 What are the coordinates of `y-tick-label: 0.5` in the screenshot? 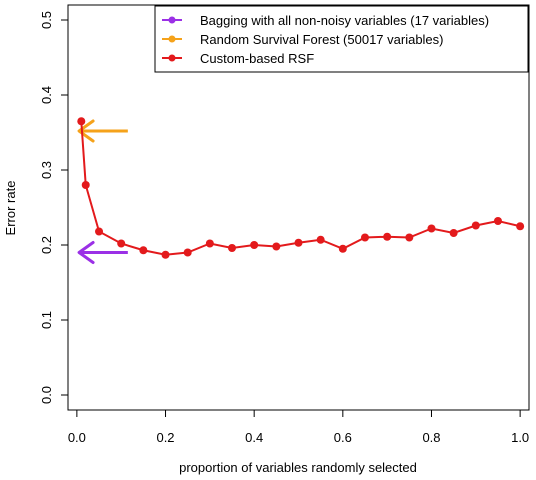 It's located at (46, 20).